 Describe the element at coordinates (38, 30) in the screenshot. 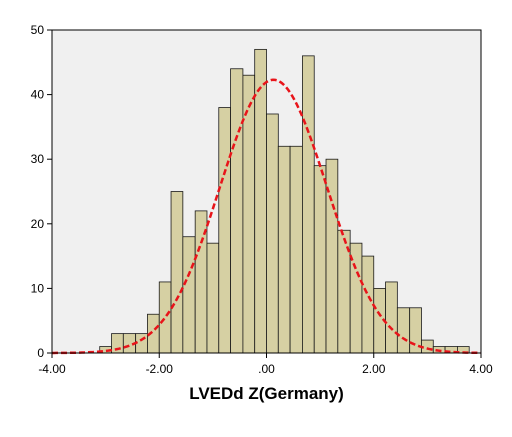

I see `y-tick-label: 50` at that location.